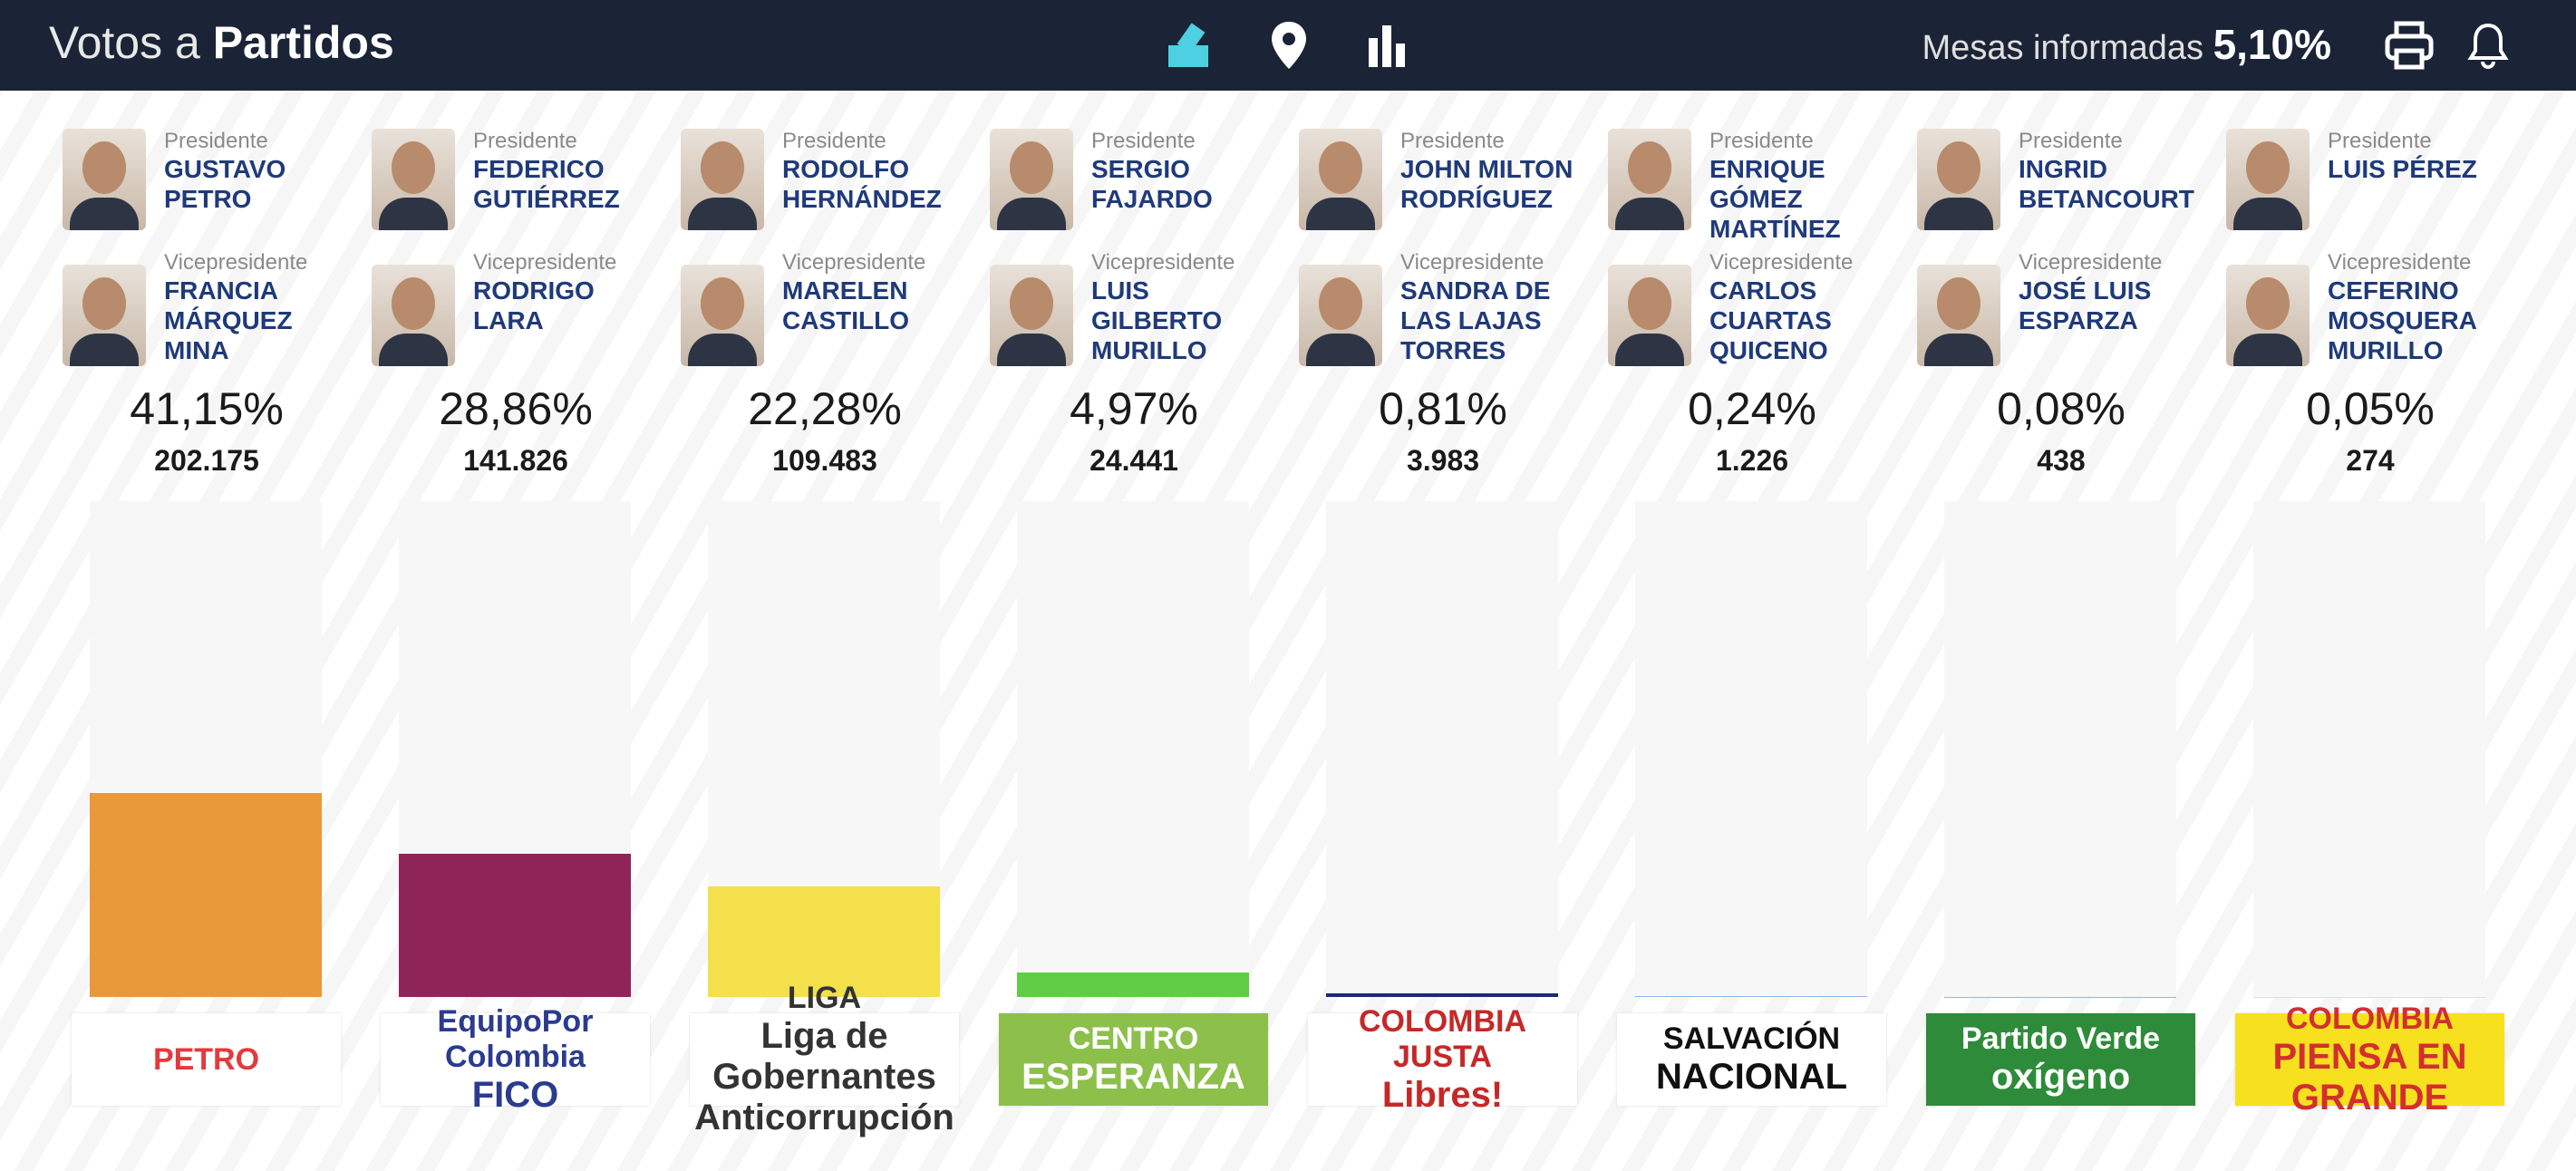 The image size is (2576, 1171). I want to click on vice-name: SANDRA DE LAS LAJAS TORRES, so click(1475, 320).